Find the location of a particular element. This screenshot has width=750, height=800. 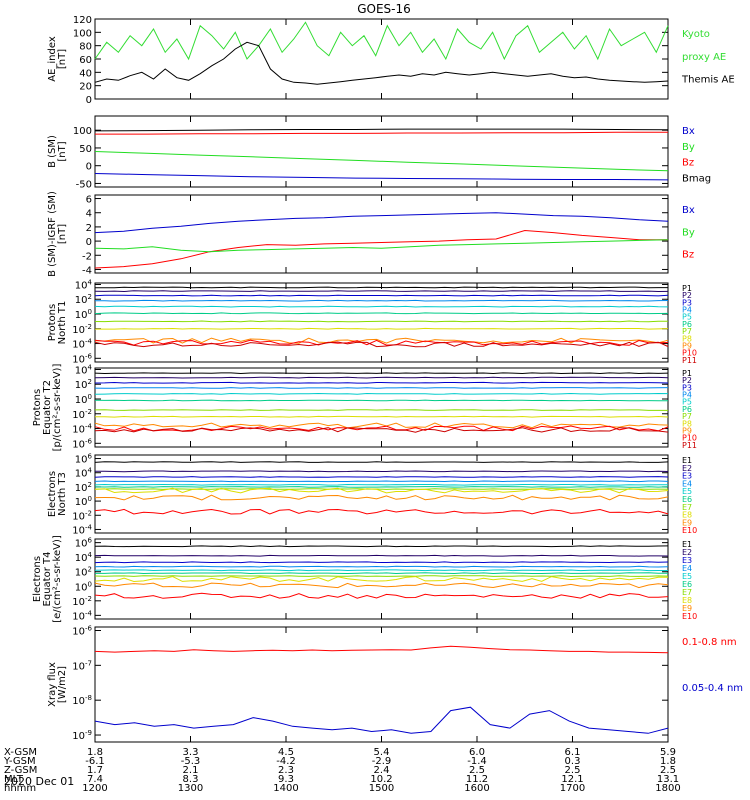

eph-value: 6.1 is located at coordinates (573, 752).